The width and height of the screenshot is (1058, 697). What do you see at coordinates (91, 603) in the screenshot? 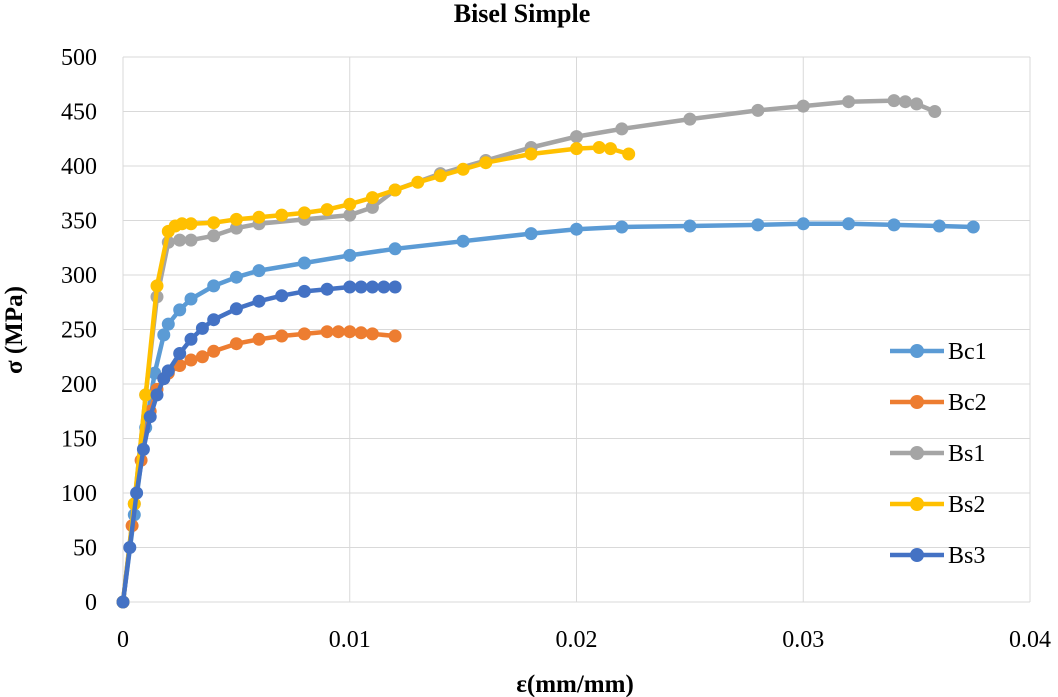
I see `y-tick-label: 0` at bounding box center [91, 603].